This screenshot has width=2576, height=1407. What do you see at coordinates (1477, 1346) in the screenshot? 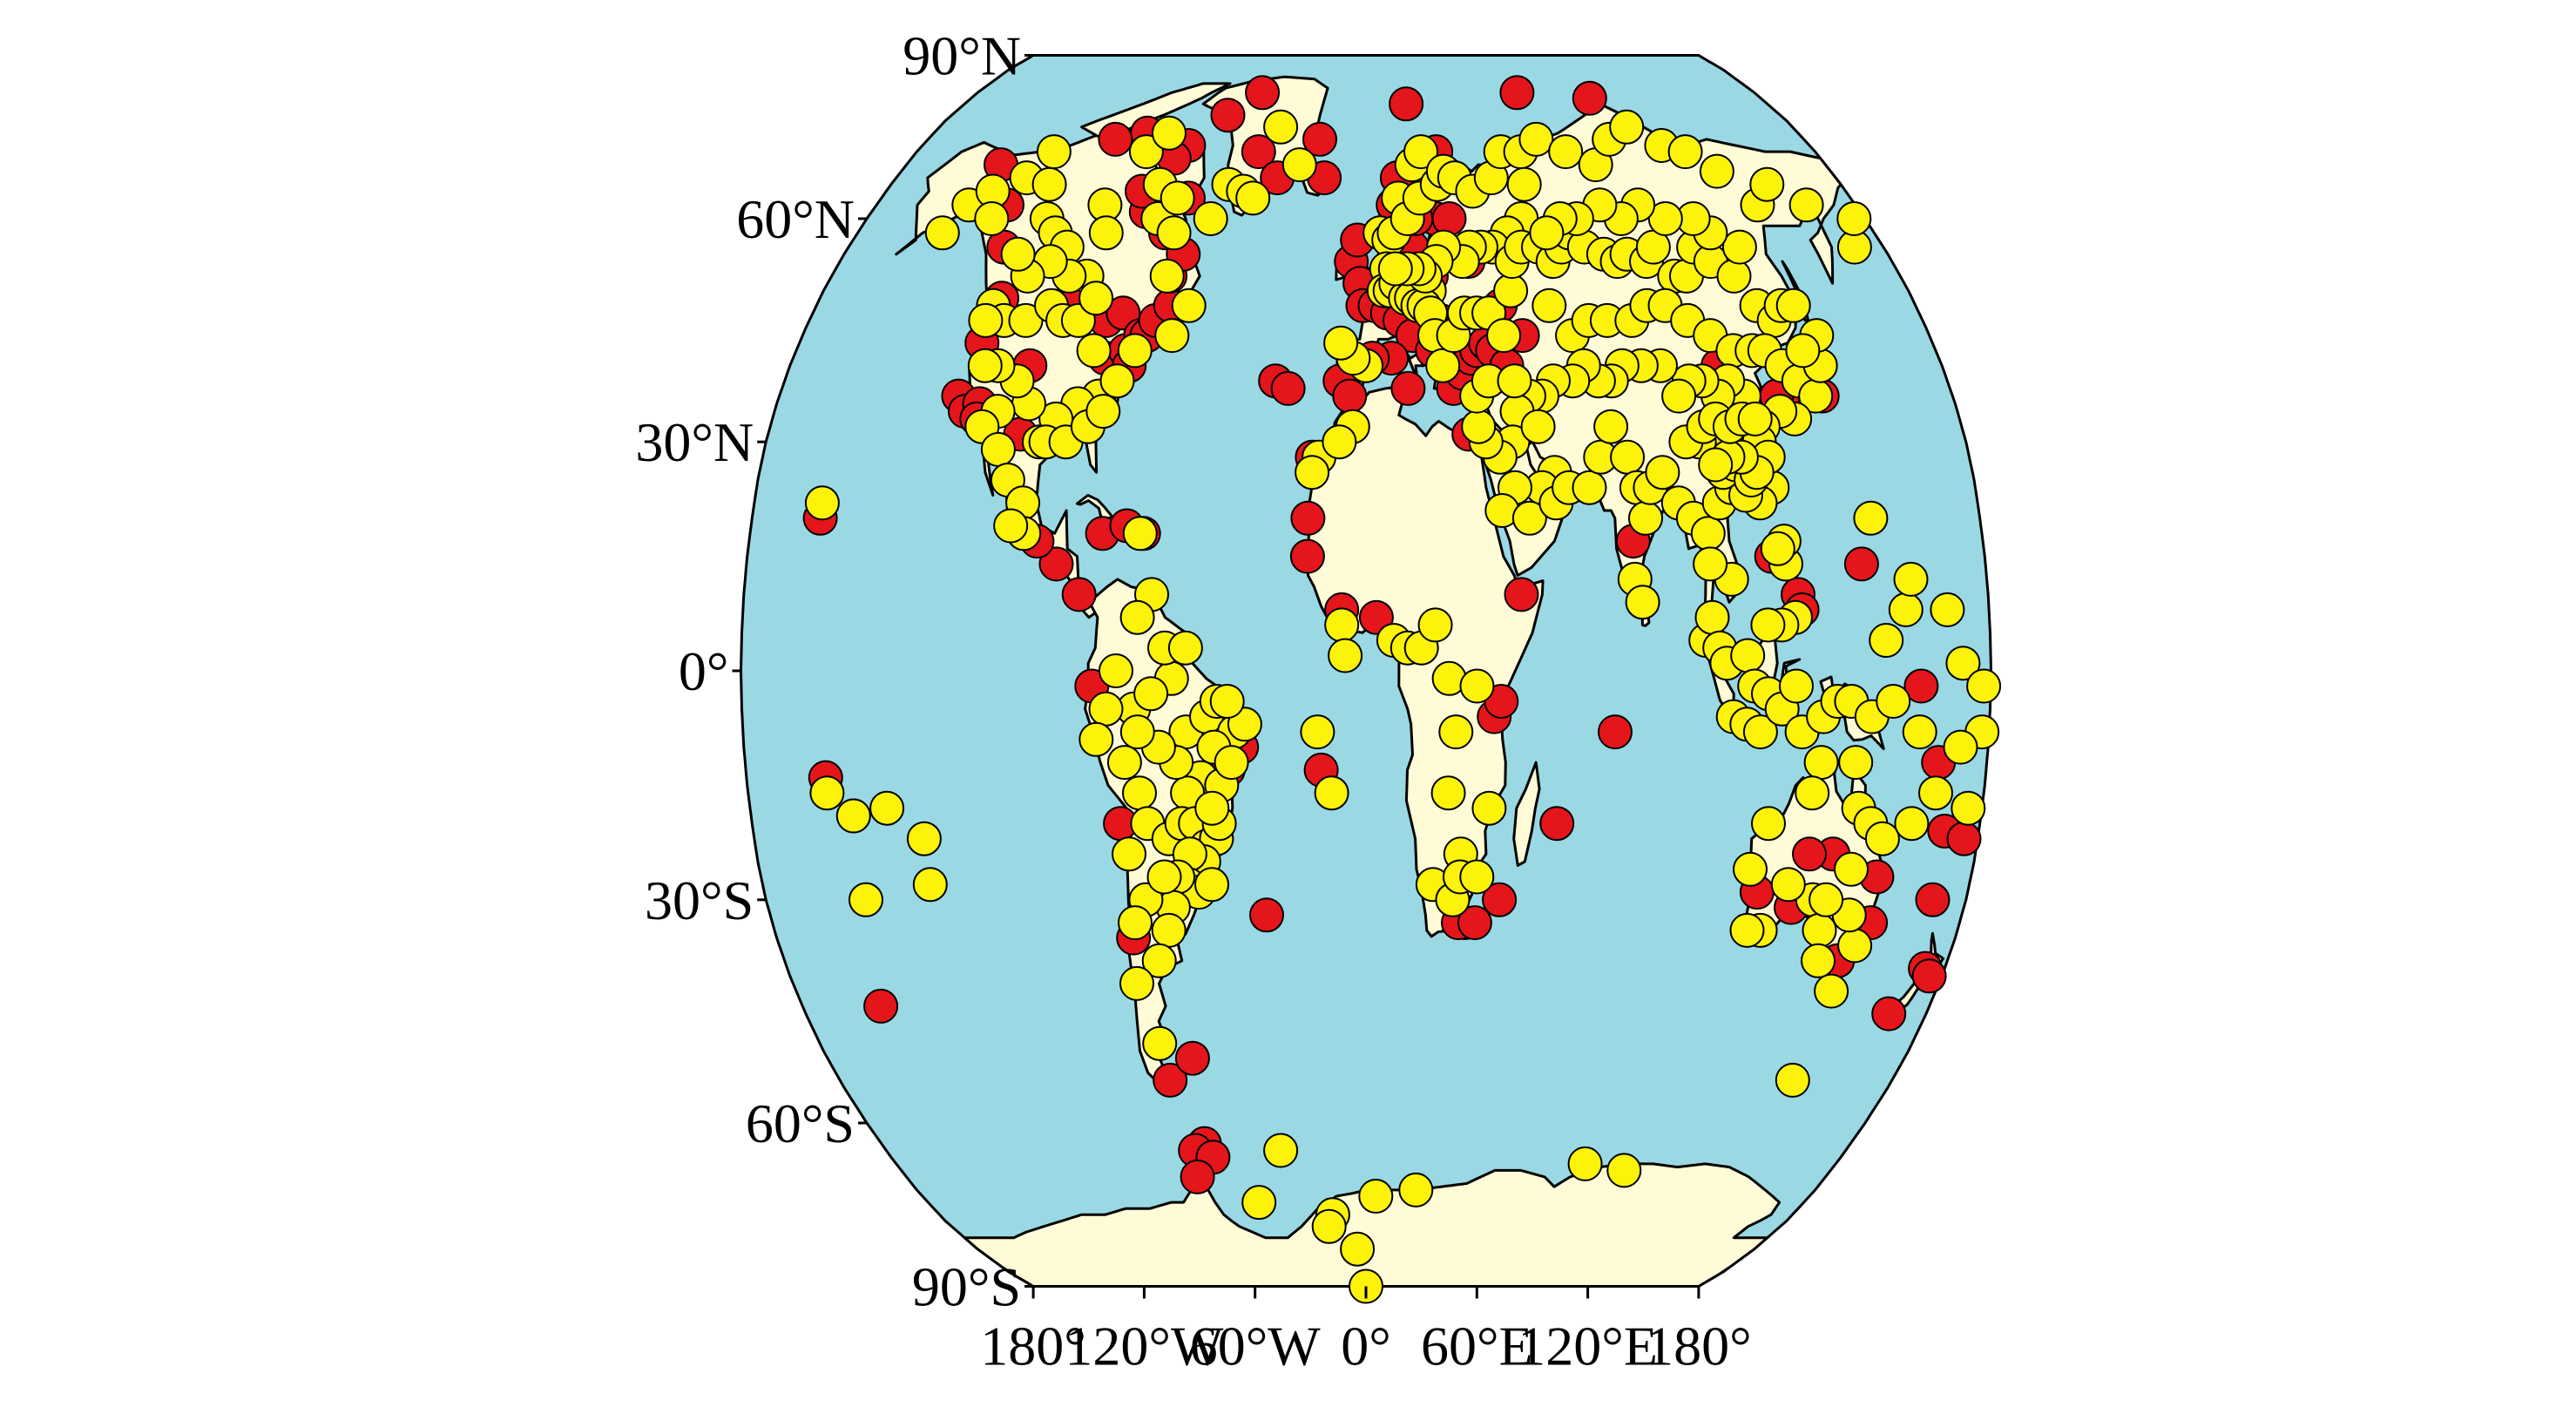
I see `lon-label: 60°E` at bounding box center [1477, 1346].